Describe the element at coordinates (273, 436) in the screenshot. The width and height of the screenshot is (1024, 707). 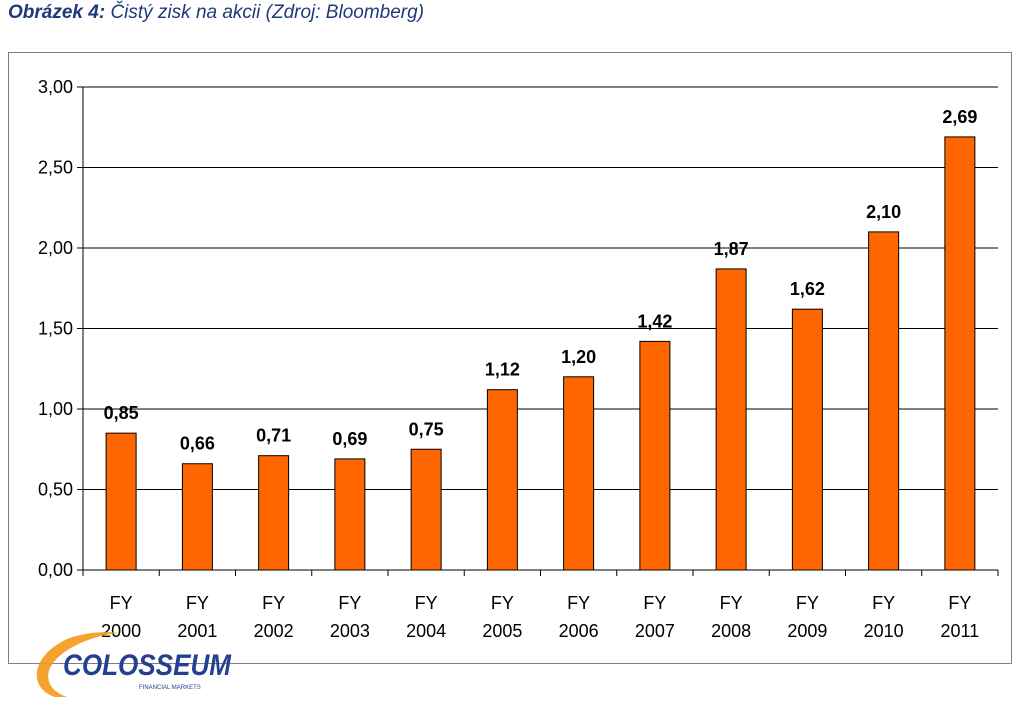
I see `data-label: 0,71` at that location.